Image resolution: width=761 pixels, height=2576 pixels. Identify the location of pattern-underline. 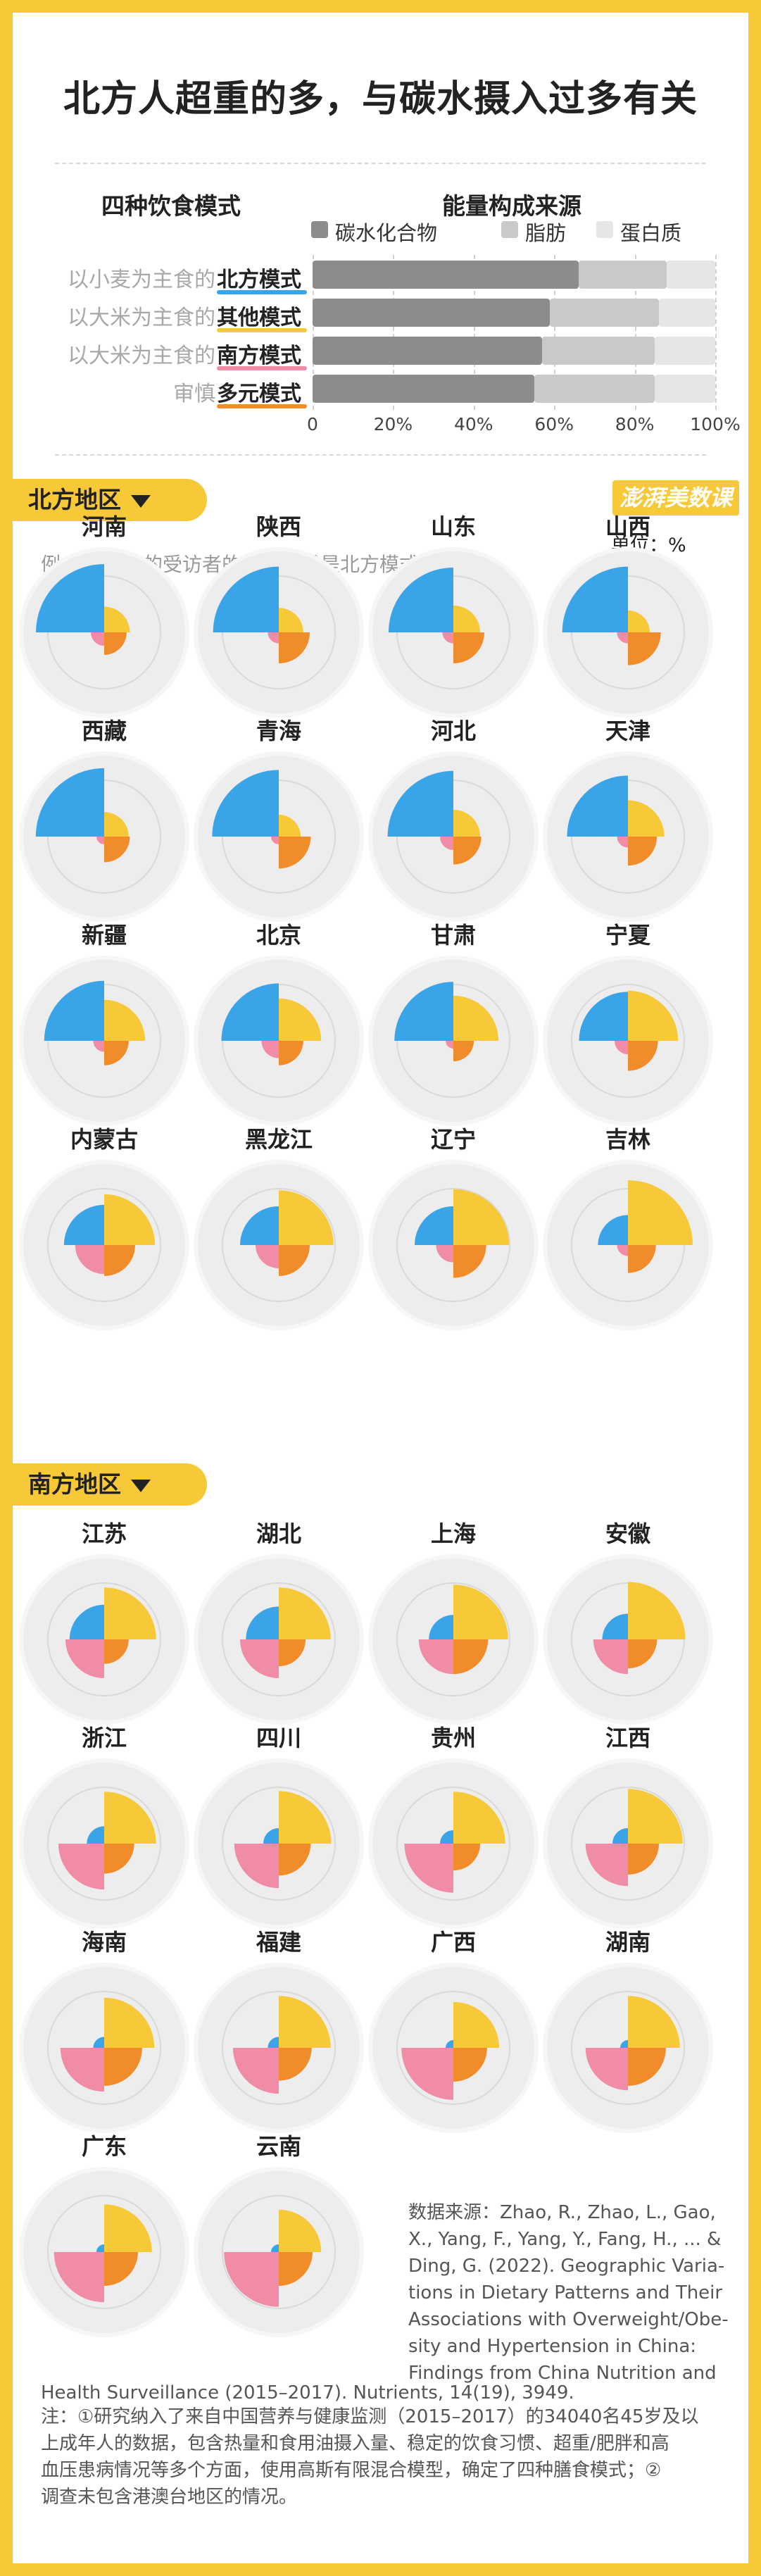
(262, 292).